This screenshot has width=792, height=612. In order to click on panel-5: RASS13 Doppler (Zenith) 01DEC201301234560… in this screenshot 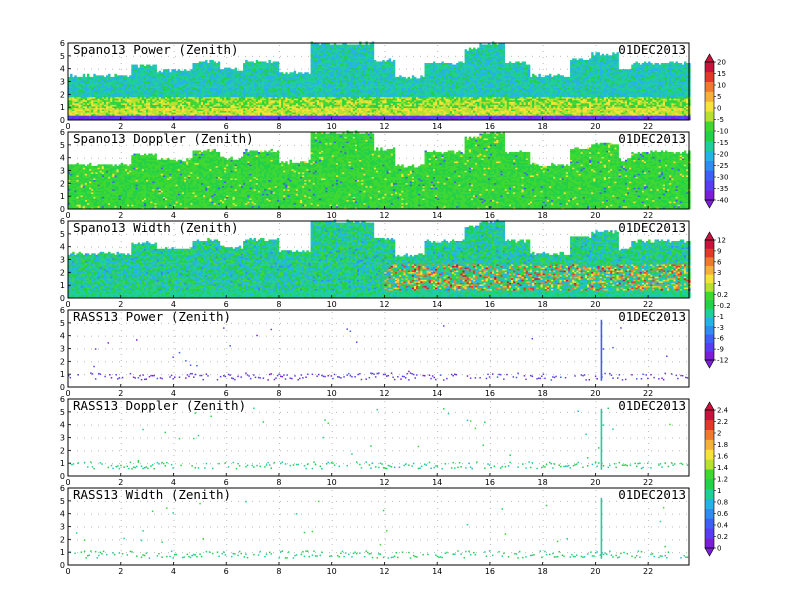, I will do `click(375, 441)`.